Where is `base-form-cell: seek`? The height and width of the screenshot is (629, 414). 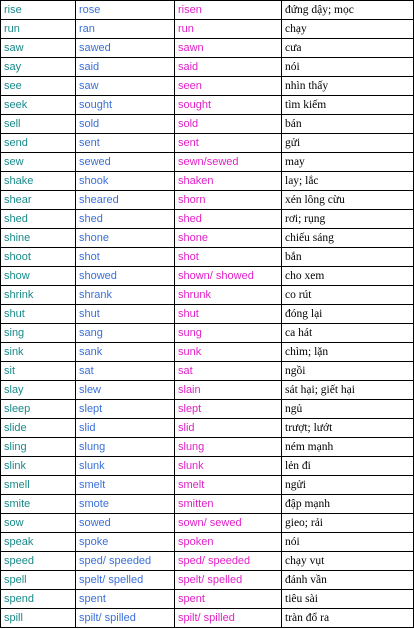 base-form-cell: seek is located at coordinates (38, 105).